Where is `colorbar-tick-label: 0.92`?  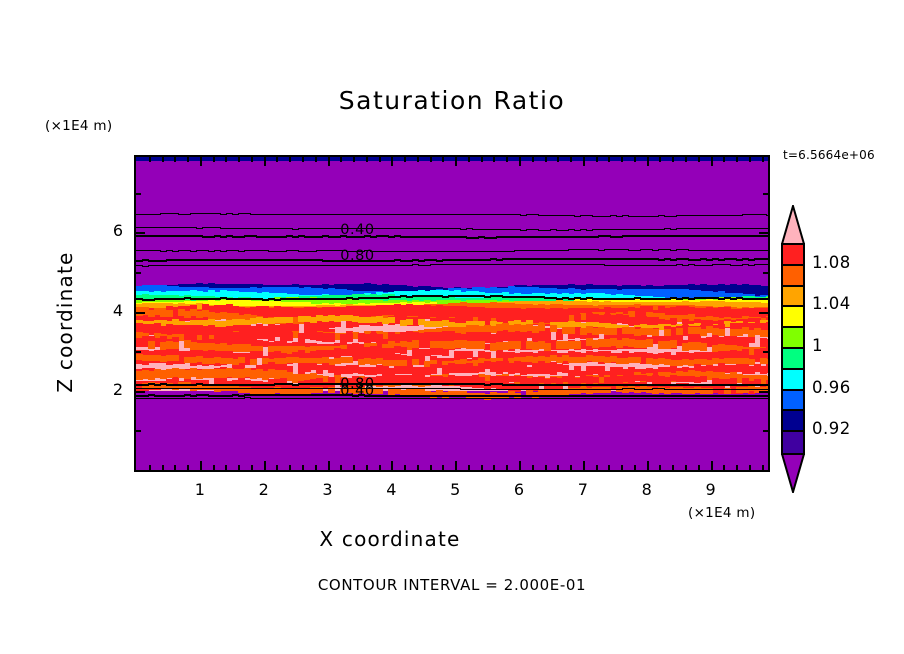 colorbar-tick-label: 0.92 is located at coordinates (831, 429).